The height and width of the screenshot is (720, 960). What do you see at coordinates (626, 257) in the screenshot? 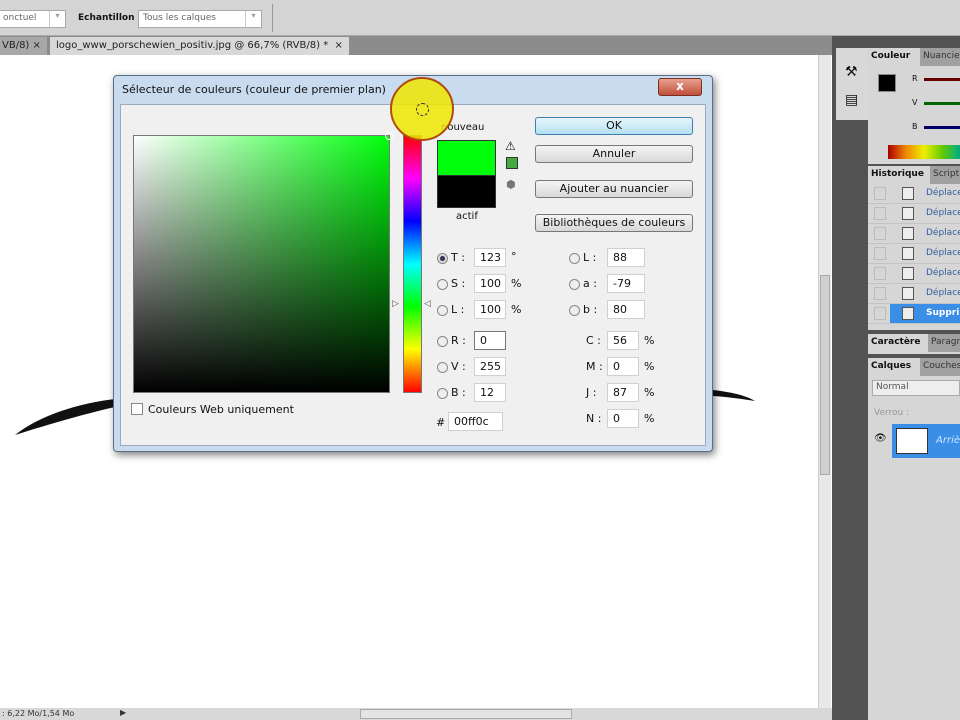
I see `lab-l-input: 88` at bounding box center [626, 257].